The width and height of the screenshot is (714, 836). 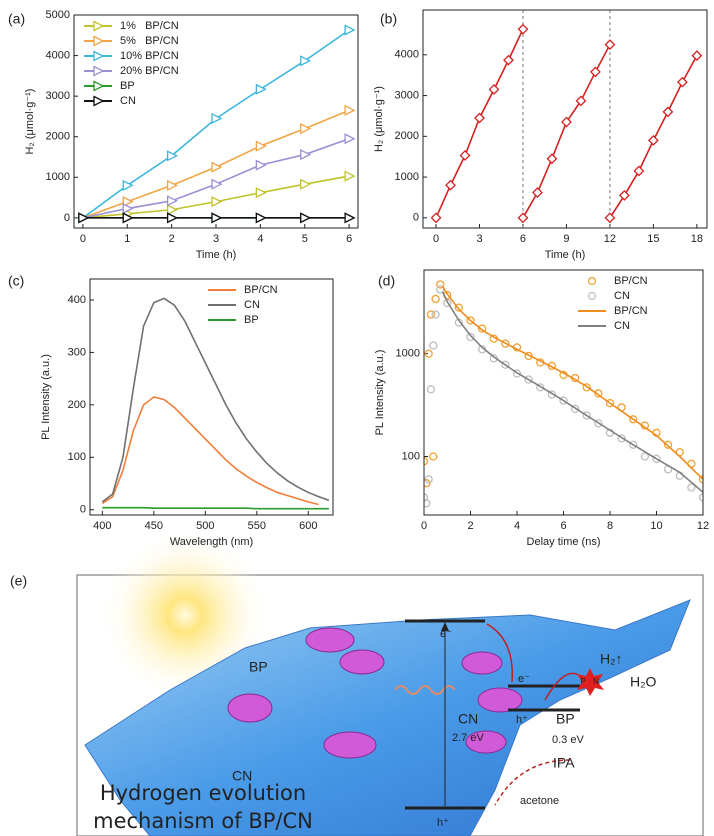 What do you see at coordinates (127, 86) in the screenshot?
I see `legend-label: BP` at bounding box center [127, 86].